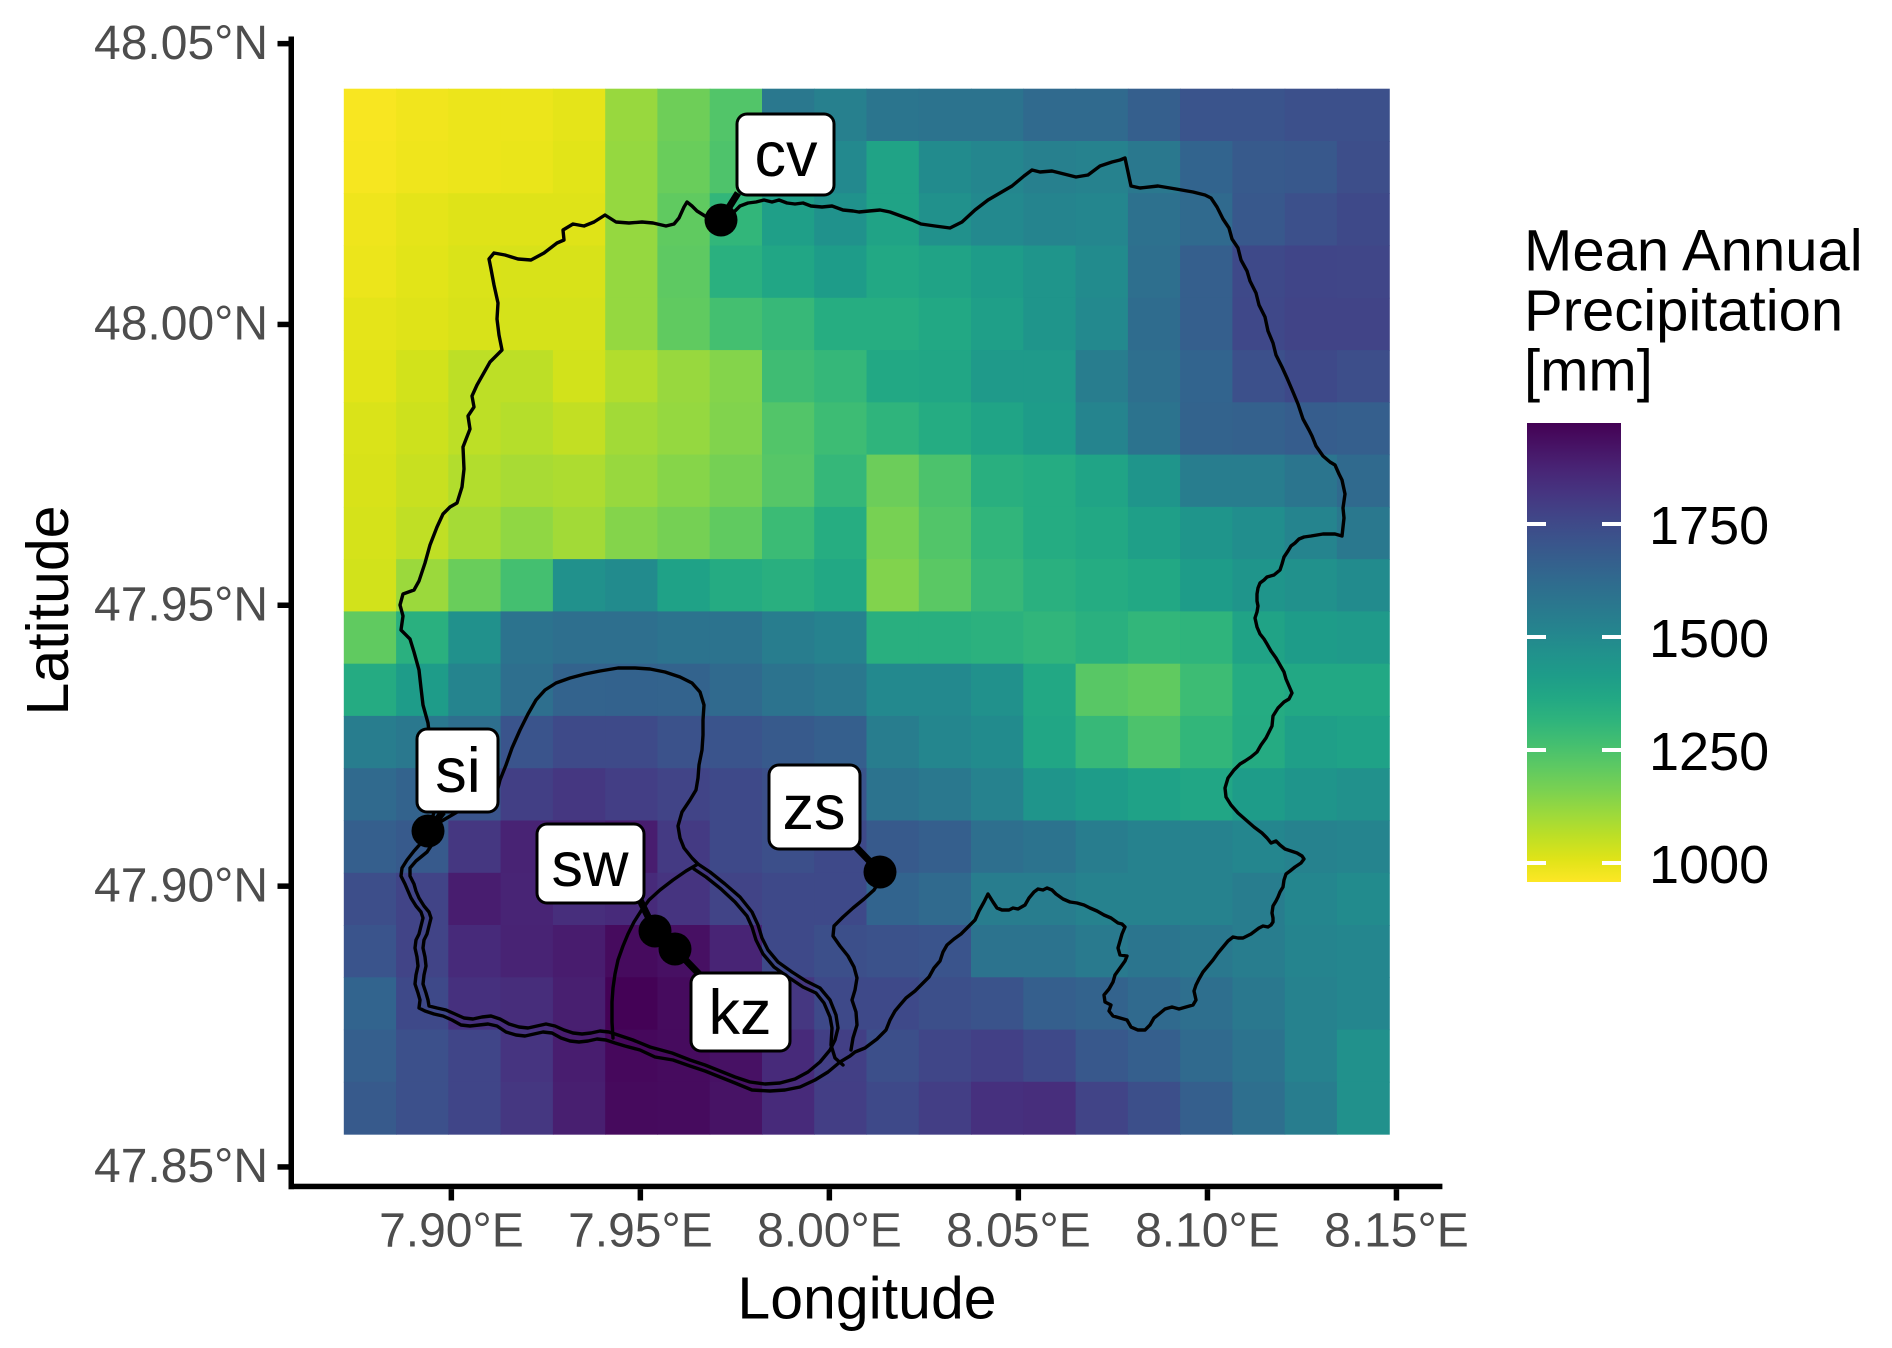 The height and width of the screenshot is (1348, 1892). Describe the element at coordinates (1396, 1231) in the screenshot. I see `svg-text: 8.15°E` at that location.